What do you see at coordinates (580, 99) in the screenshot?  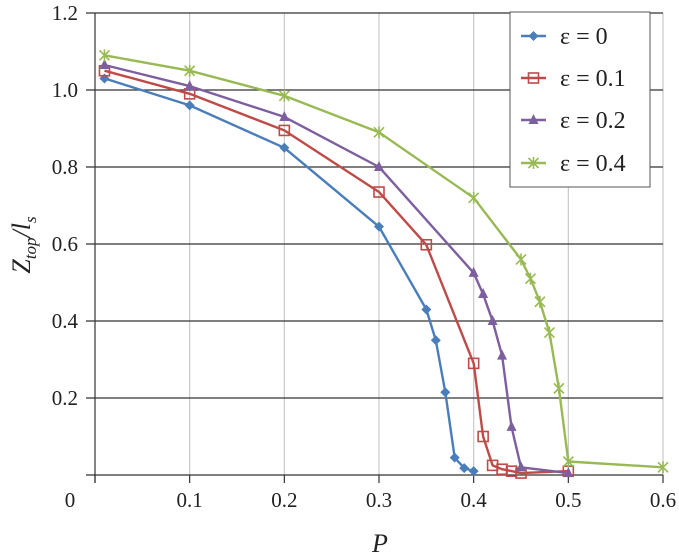 I see `legend: ε = 0 ε = 0.1 ε = 0.2 ε = 0.4` at bounding box center [580, 99].